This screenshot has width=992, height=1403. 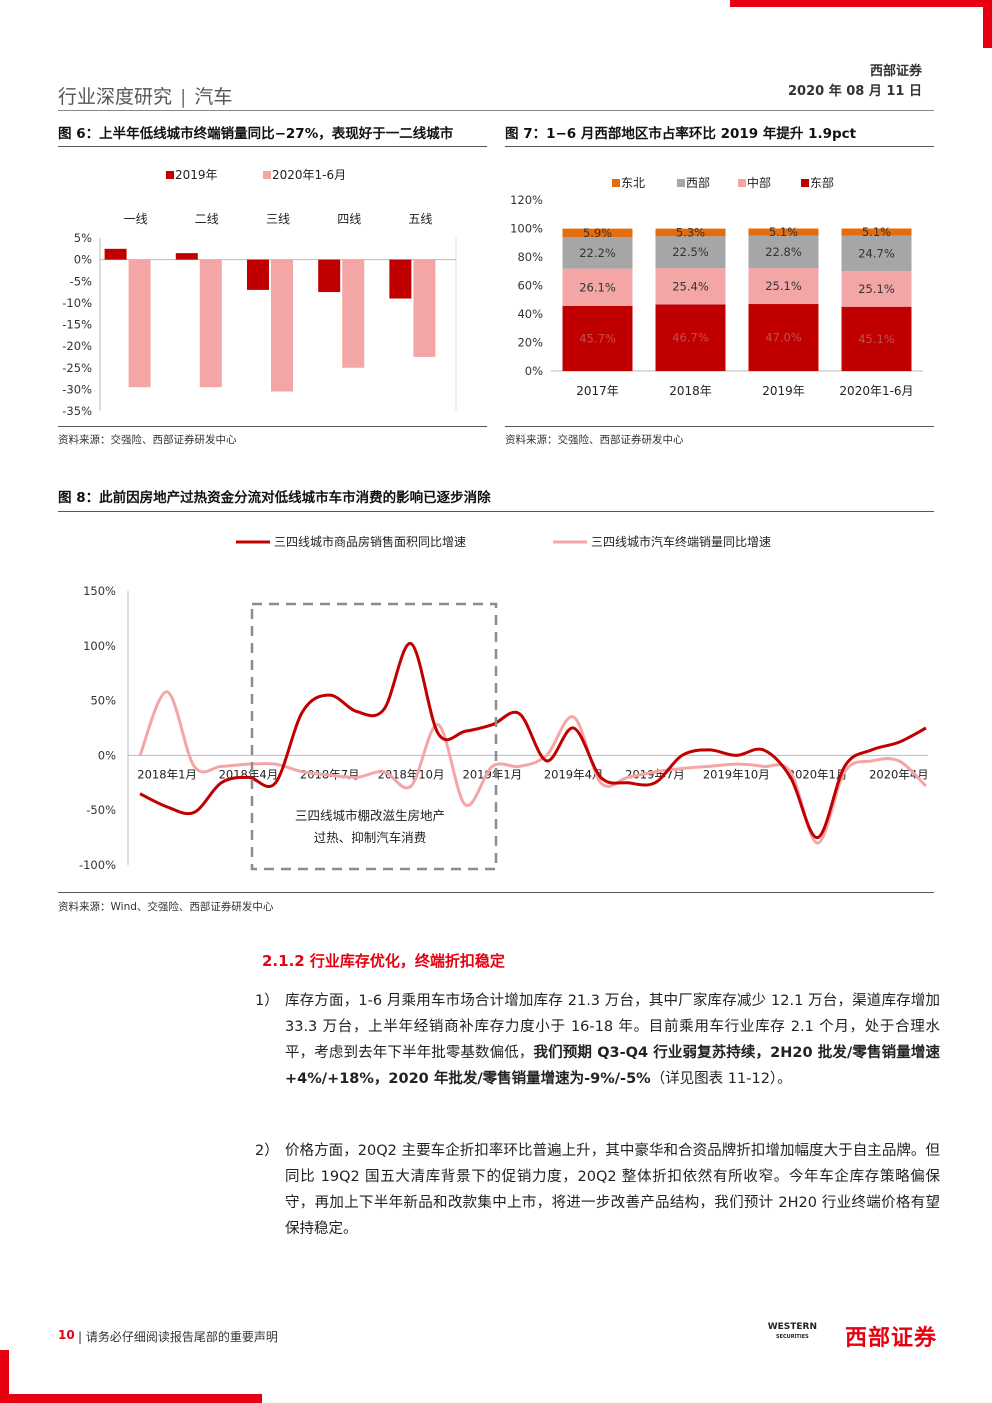 I want to click on fig7-data-label: 25.1%, so click(x=783, y=286).